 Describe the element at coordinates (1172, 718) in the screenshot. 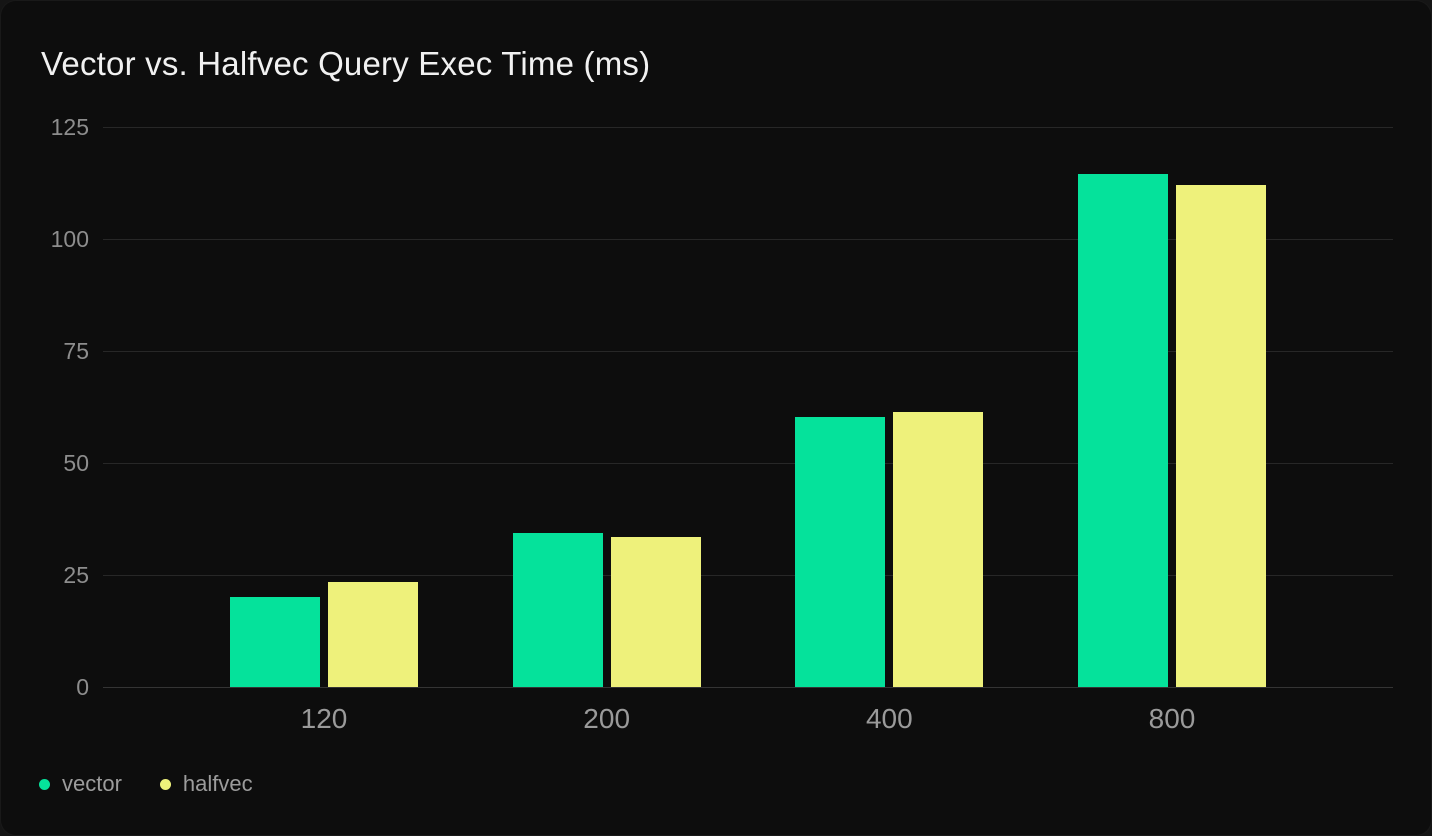

I see `x-tick-label-800: 800` at that location.